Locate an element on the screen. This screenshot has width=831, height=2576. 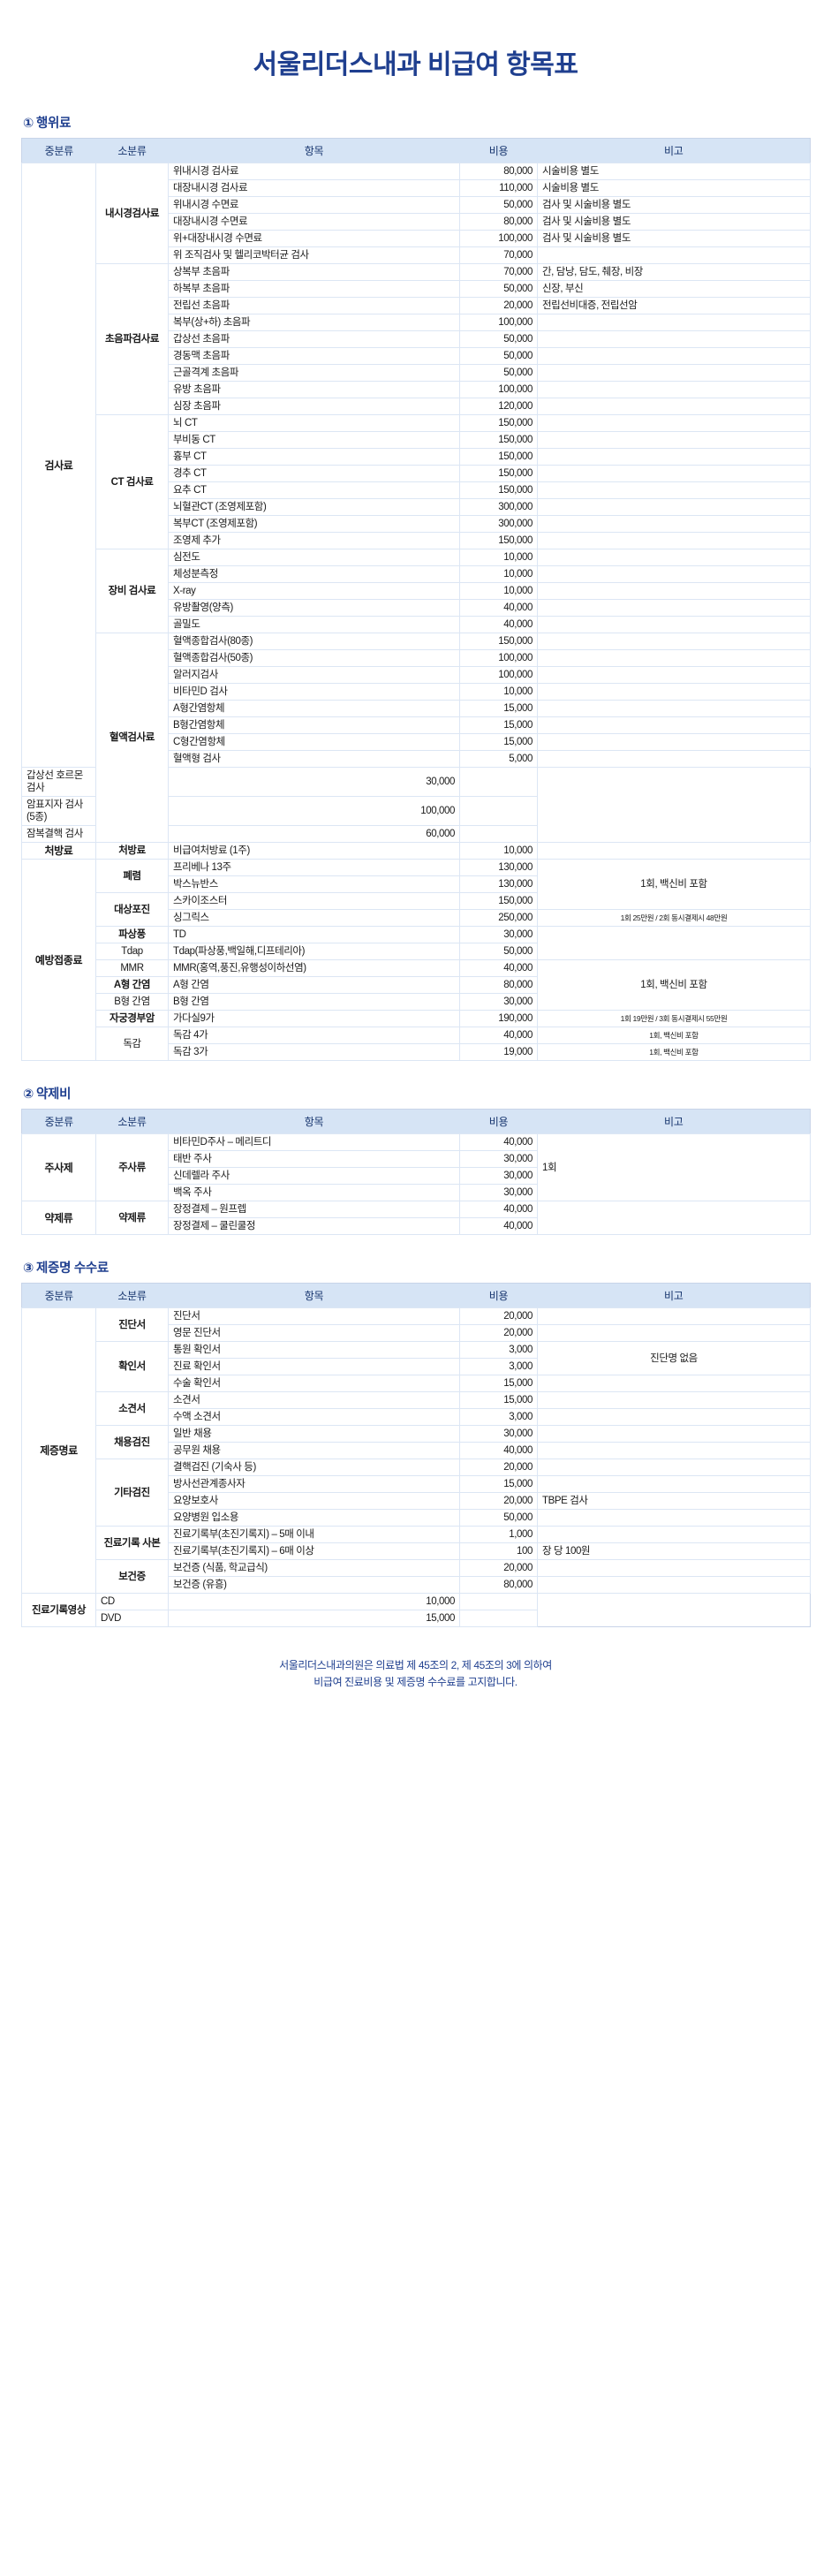
cell-price: 30,000 is located at coordinates (498, 1434).